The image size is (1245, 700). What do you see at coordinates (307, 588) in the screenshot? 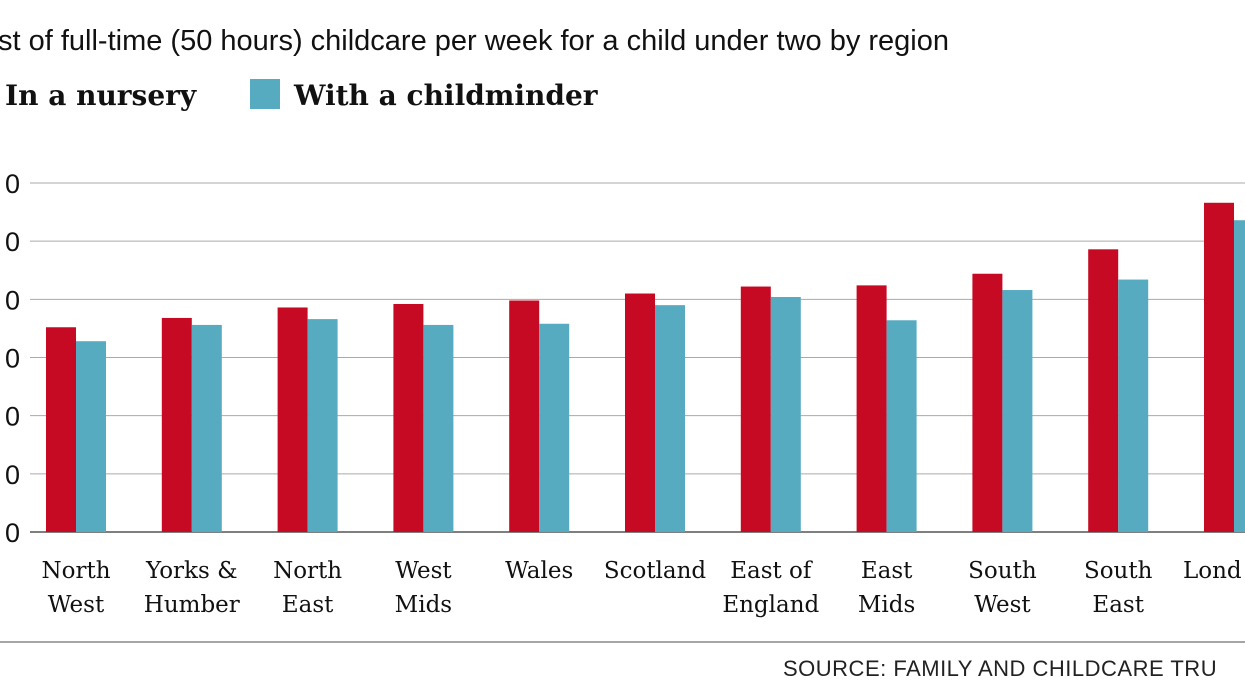
I see `x-tick-label: North East` at bounding box center [307, 588].